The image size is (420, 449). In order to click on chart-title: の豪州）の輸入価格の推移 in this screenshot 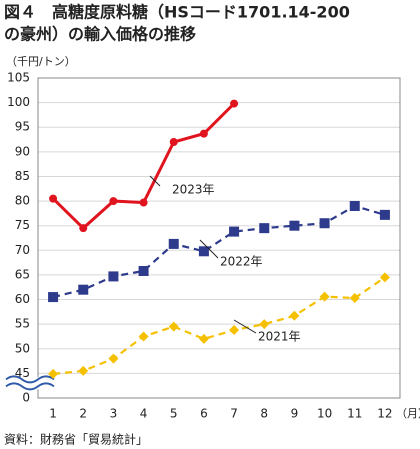, I will do `click(100, 34)`.